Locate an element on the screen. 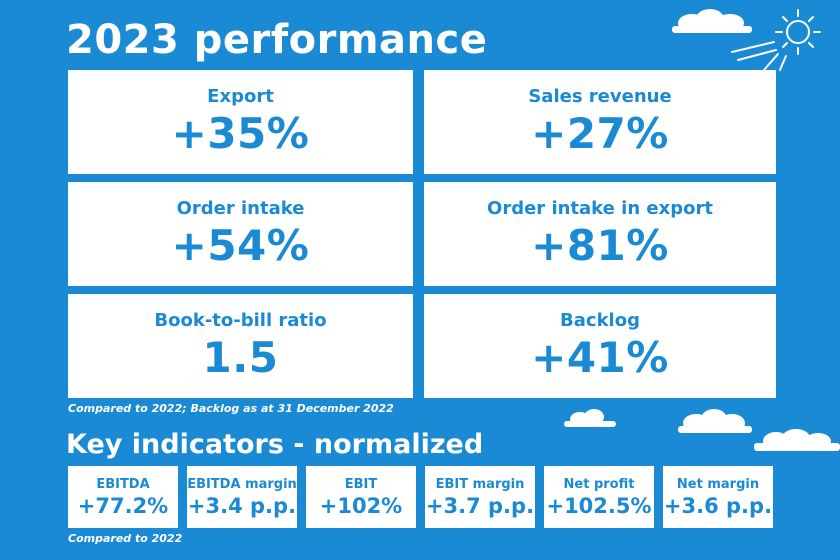 Image resolution: width=840 pixels, height=560 pixels. metric-value: +54% is located at coordinates (240, 245).